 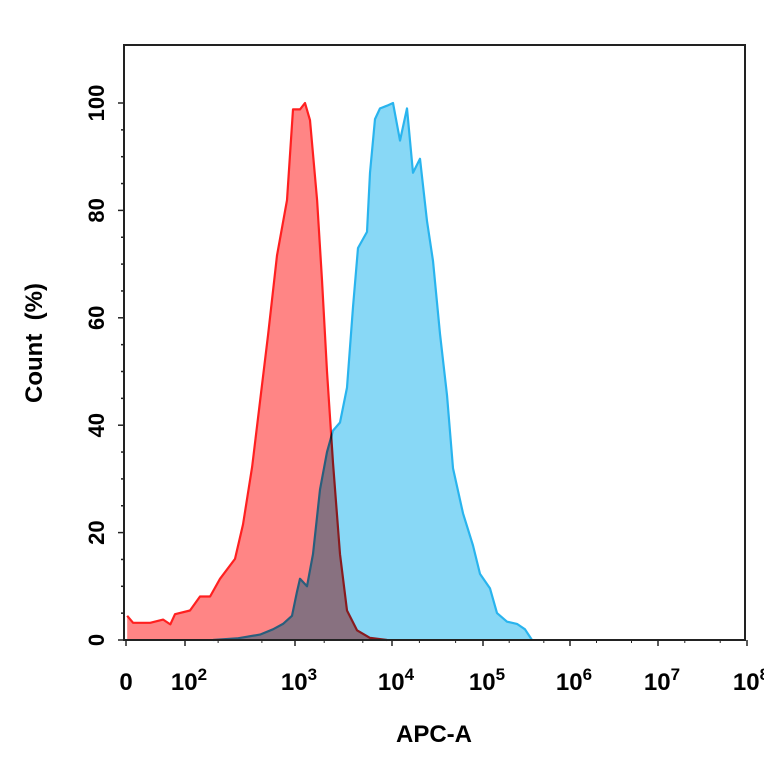 What do you see at coordinates (125, 682) in the screenshot?
I see `x-tick-label: 0` at bounding box center [125, 682].